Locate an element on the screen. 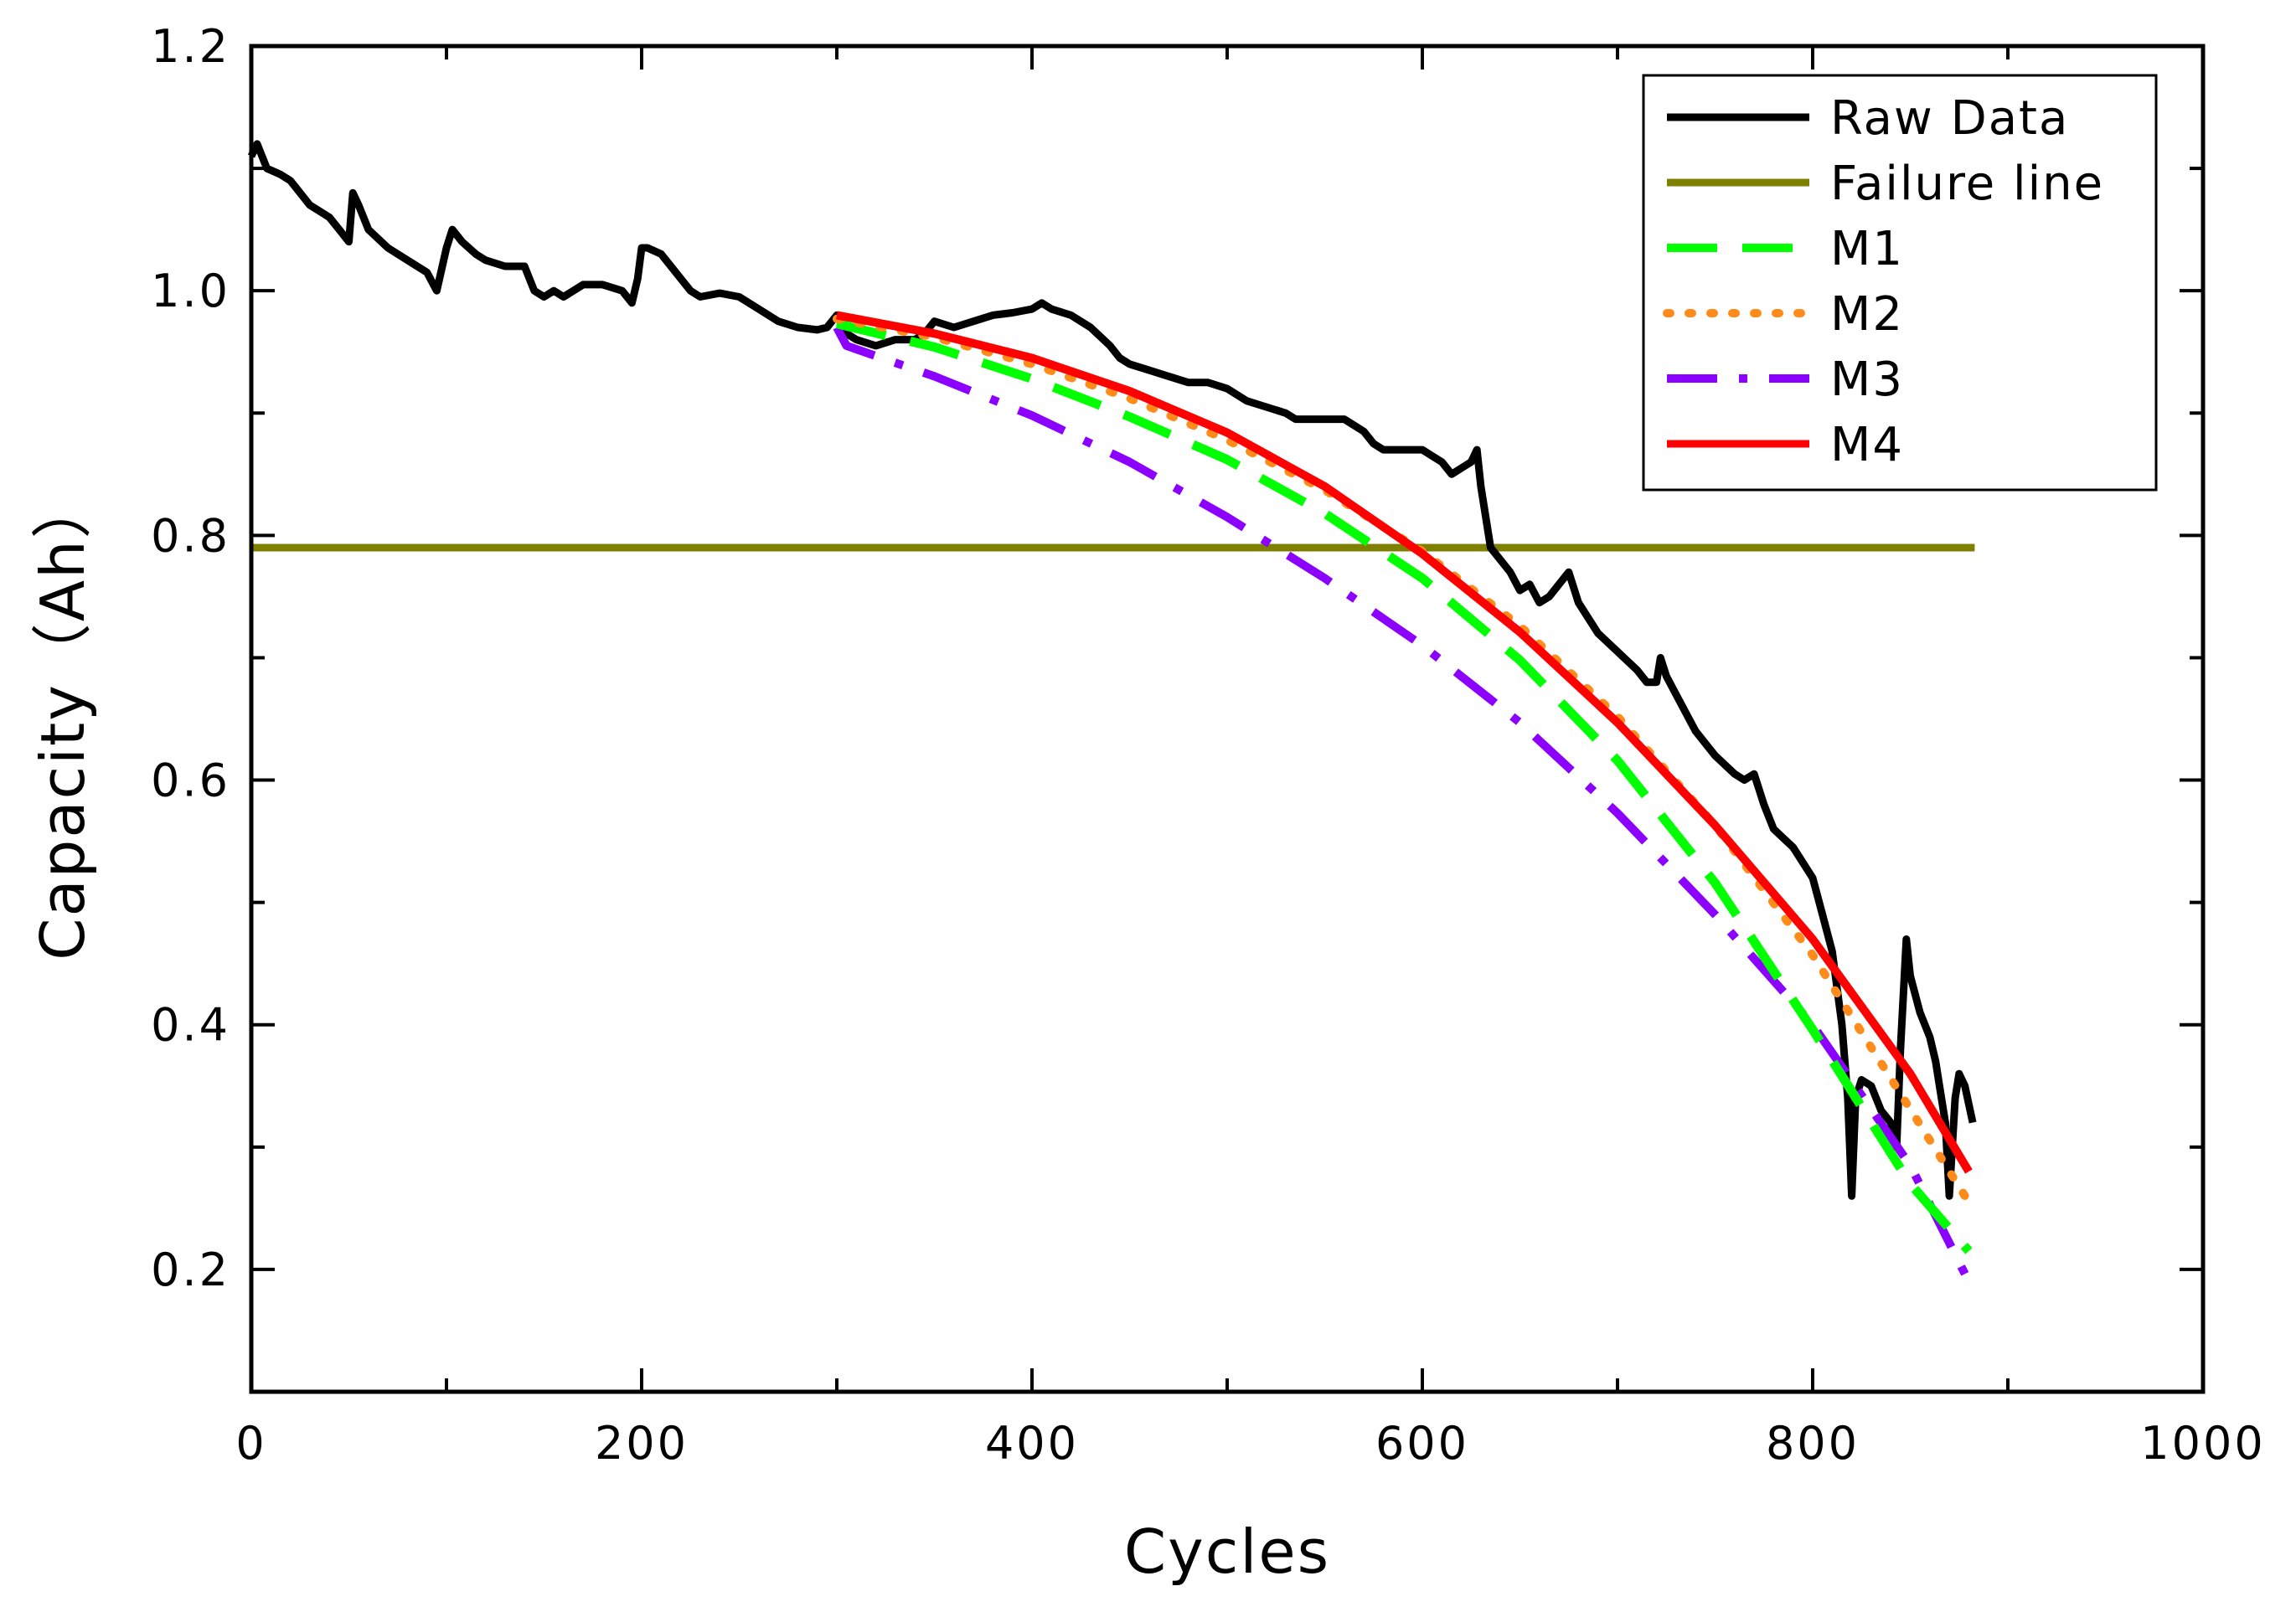  legend-label: Raw Data is located at coordinates (1949, 118).